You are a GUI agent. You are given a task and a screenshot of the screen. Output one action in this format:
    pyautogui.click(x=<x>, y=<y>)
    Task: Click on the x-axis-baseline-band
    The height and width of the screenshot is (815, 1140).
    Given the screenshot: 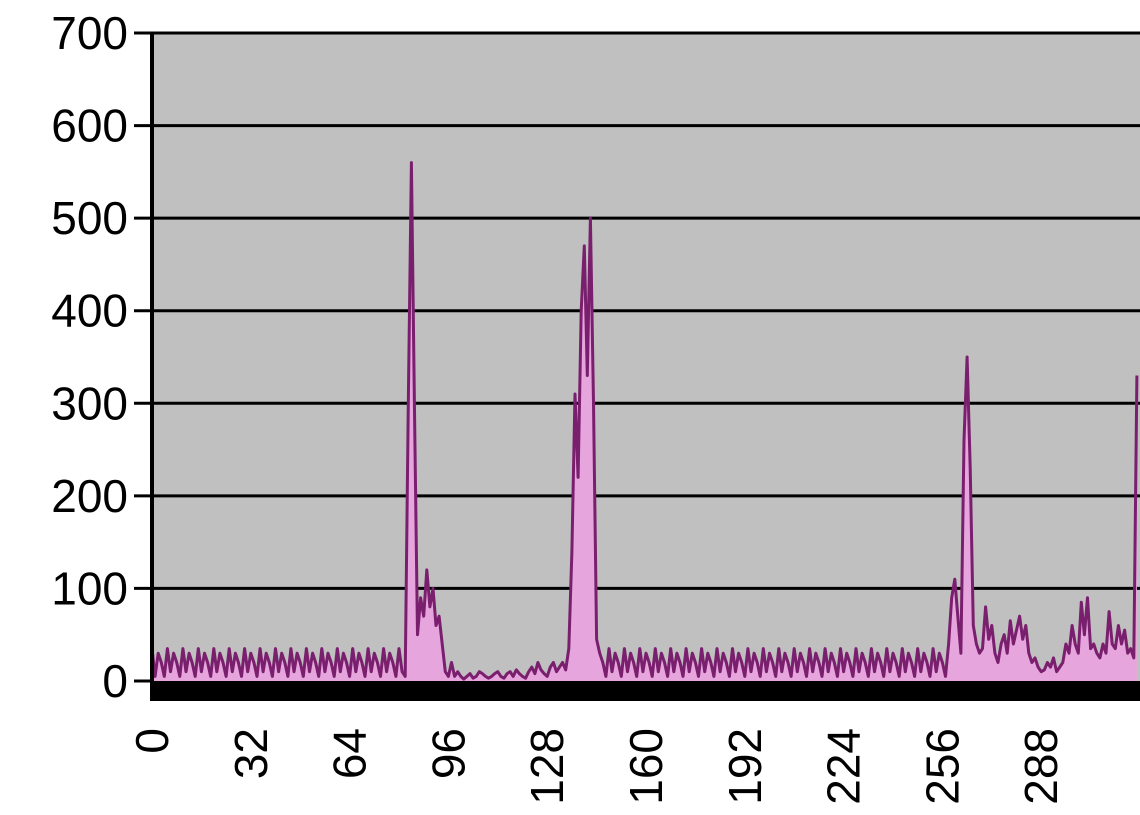 What is the action you would take?
    pyautogui.click(x=646, y=691)
    